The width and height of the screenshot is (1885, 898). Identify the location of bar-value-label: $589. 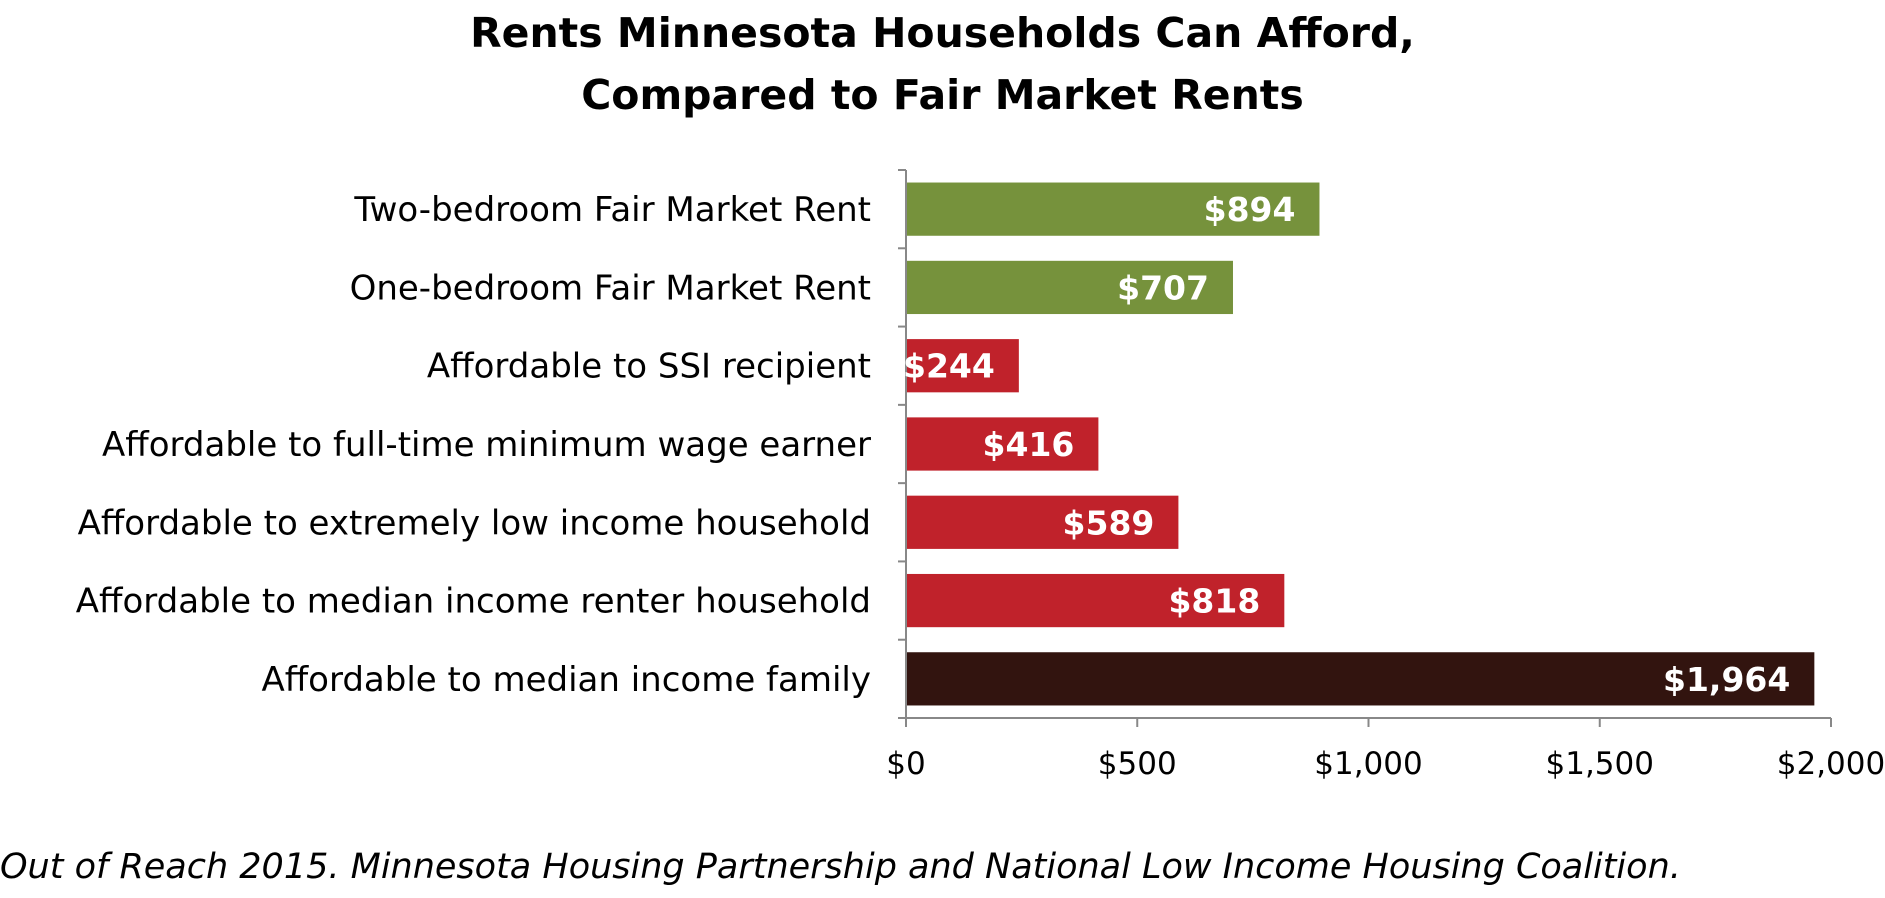
(1109, 522).